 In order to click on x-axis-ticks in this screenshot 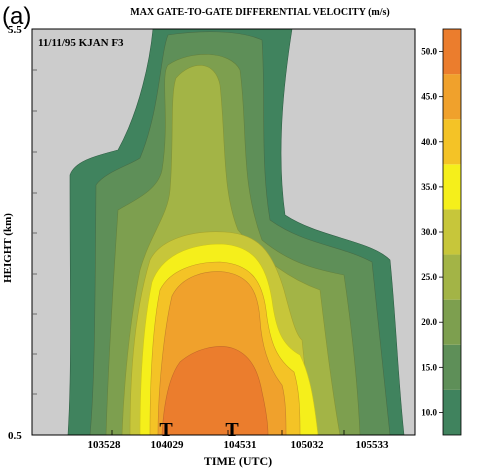, I will do `click(228, 432)`.